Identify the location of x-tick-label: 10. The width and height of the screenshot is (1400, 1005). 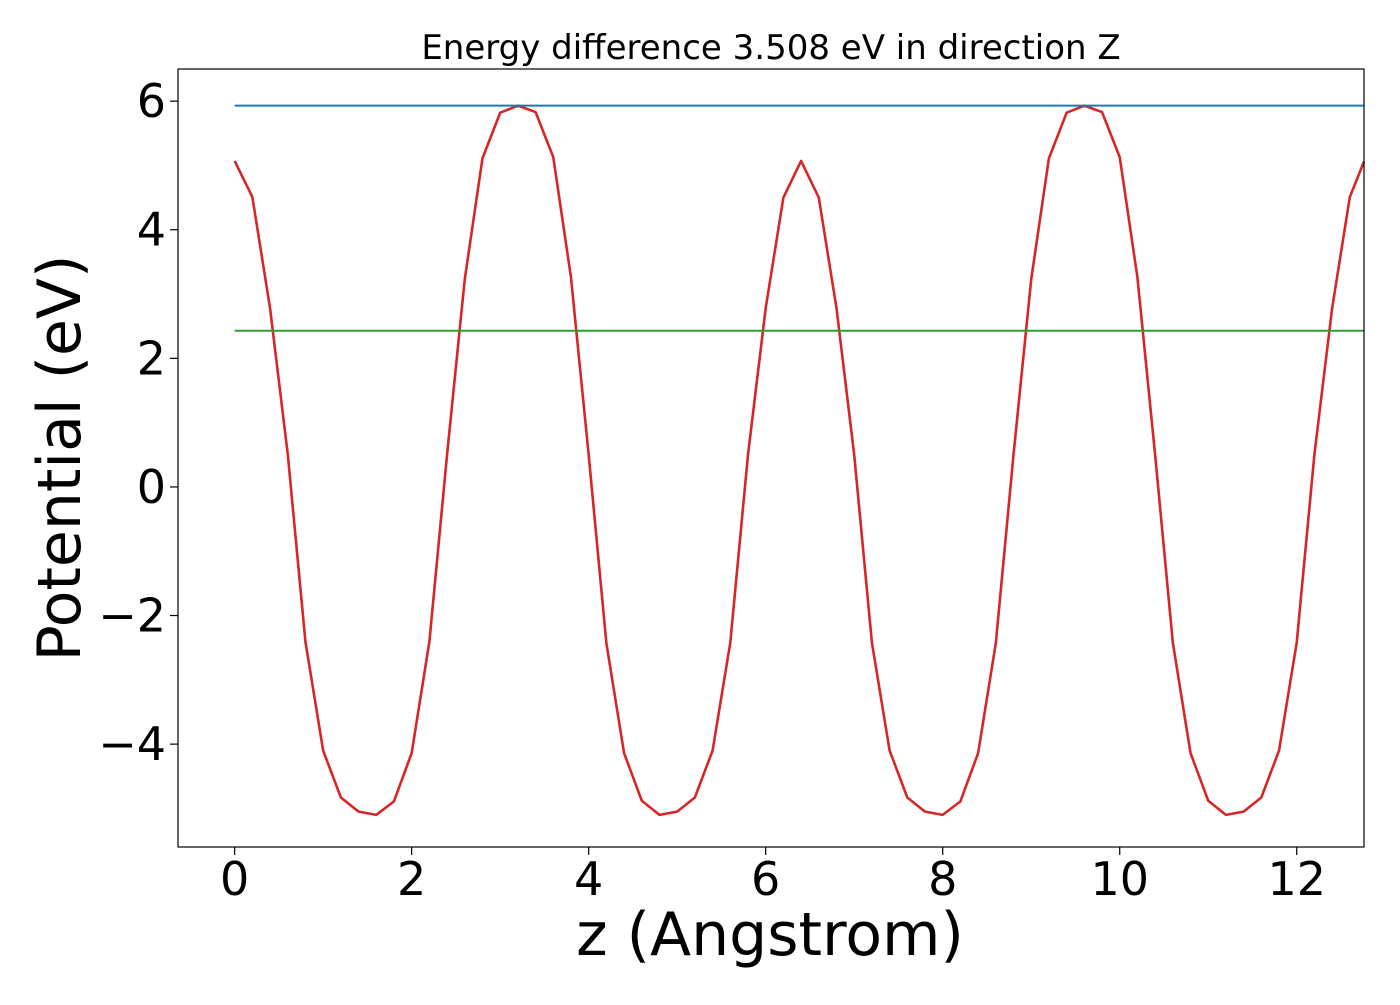
(1119, 879).